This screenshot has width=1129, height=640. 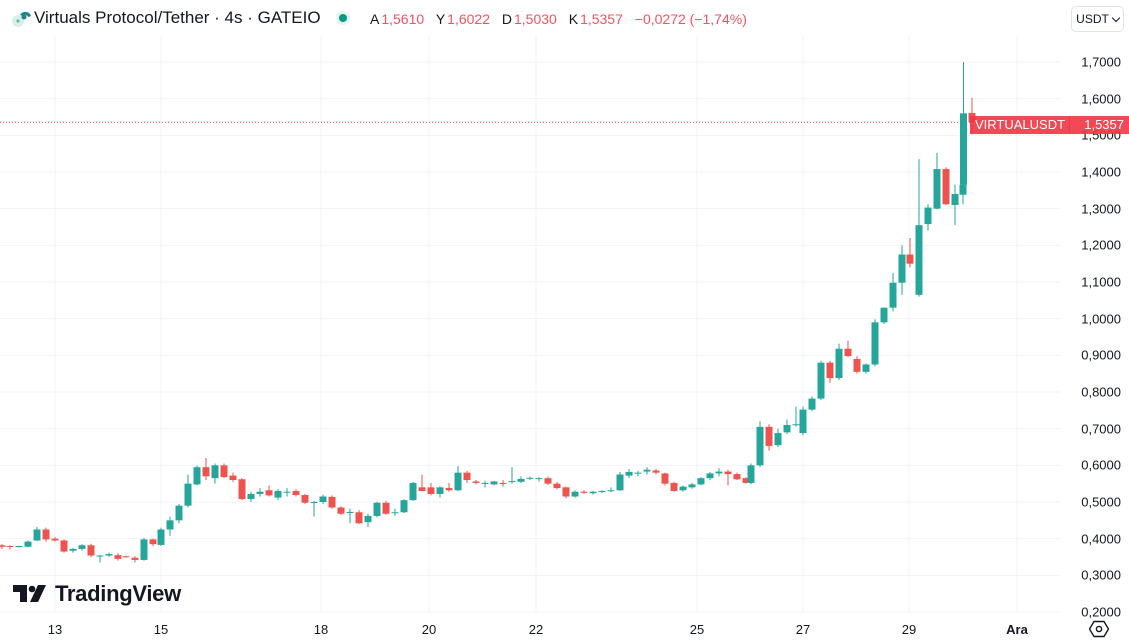 I want to click on market-status-icon, so click(x=343, y=18).